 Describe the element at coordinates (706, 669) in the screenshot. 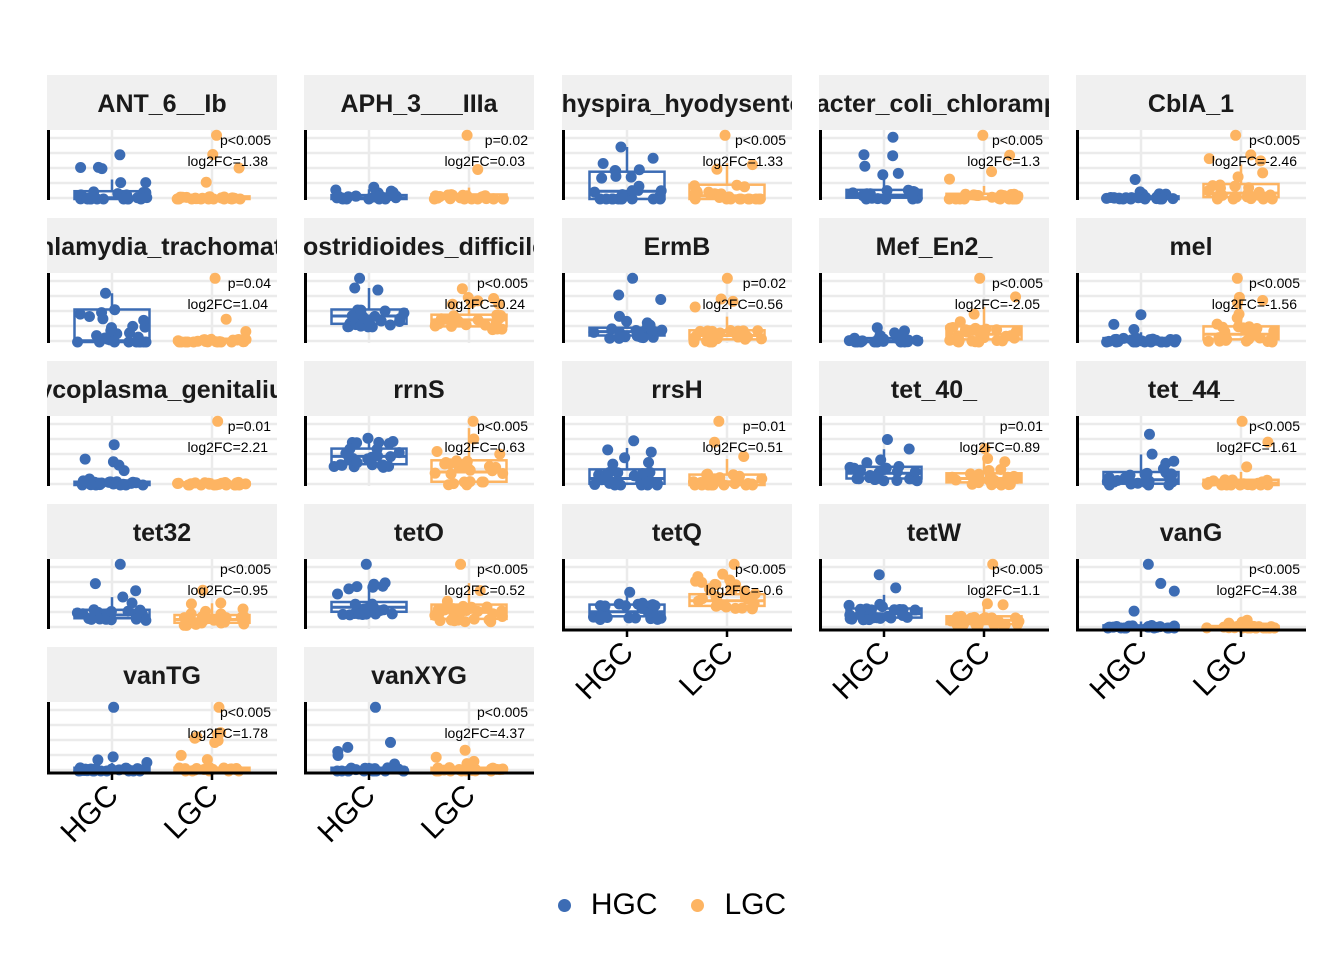

I see `x-tick-label: LGC` at that location.